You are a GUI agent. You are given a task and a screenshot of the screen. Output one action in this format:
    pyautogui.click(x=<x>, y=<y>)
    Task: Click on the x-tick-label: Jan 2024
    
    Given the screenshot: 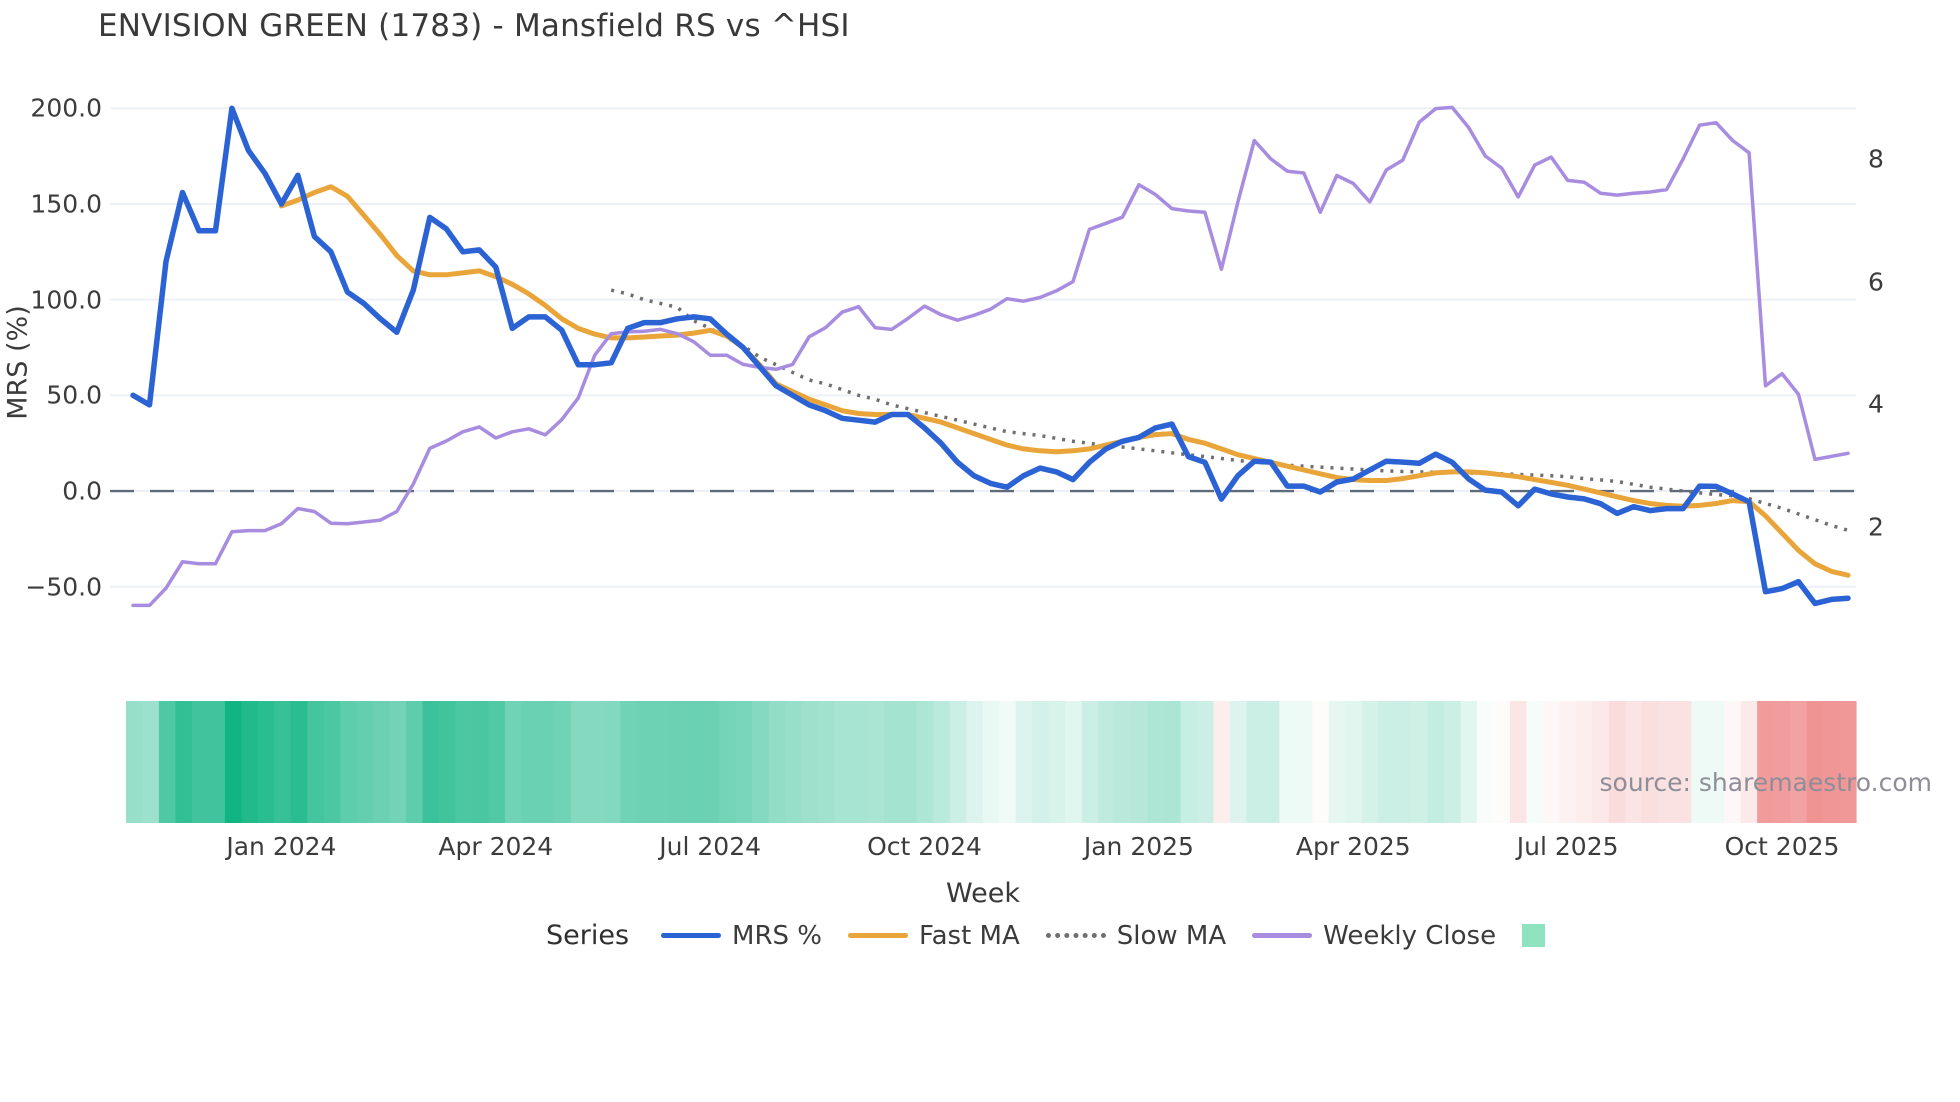 What is the action you would take?
    pyautogui.click(x=281, y=846)
    